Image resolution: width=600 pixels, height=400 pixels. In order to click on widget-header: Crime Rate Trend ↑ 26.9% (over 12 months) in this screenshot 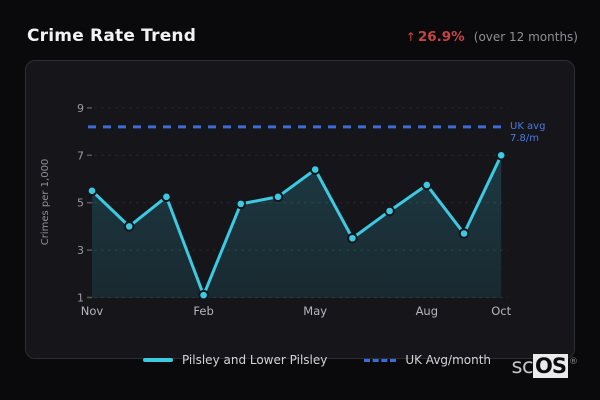, I will do `click(302, 36)`.